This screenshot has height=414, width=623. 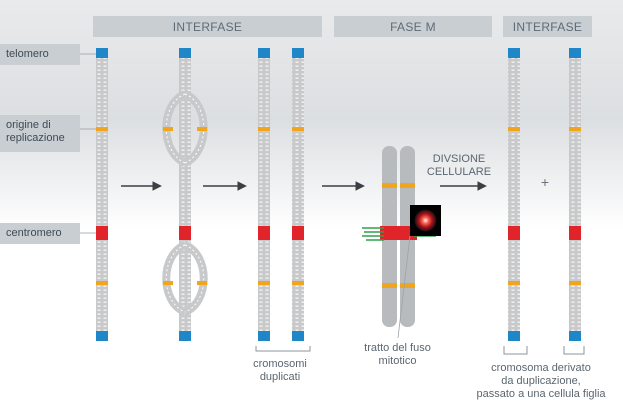 I want to click on chromosome-replicating-centromere, so click(x=185, y=233).